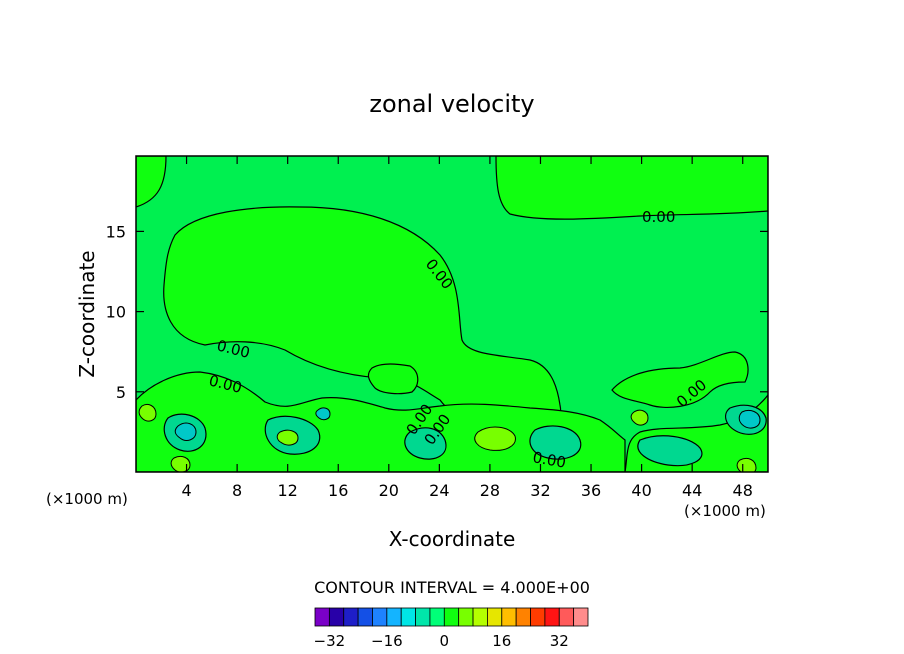 This screenshot has width=904, height=654. Describe the element at coordinates (121, 392) in the screenshot. I see `y-tick-label: 5` at that location.